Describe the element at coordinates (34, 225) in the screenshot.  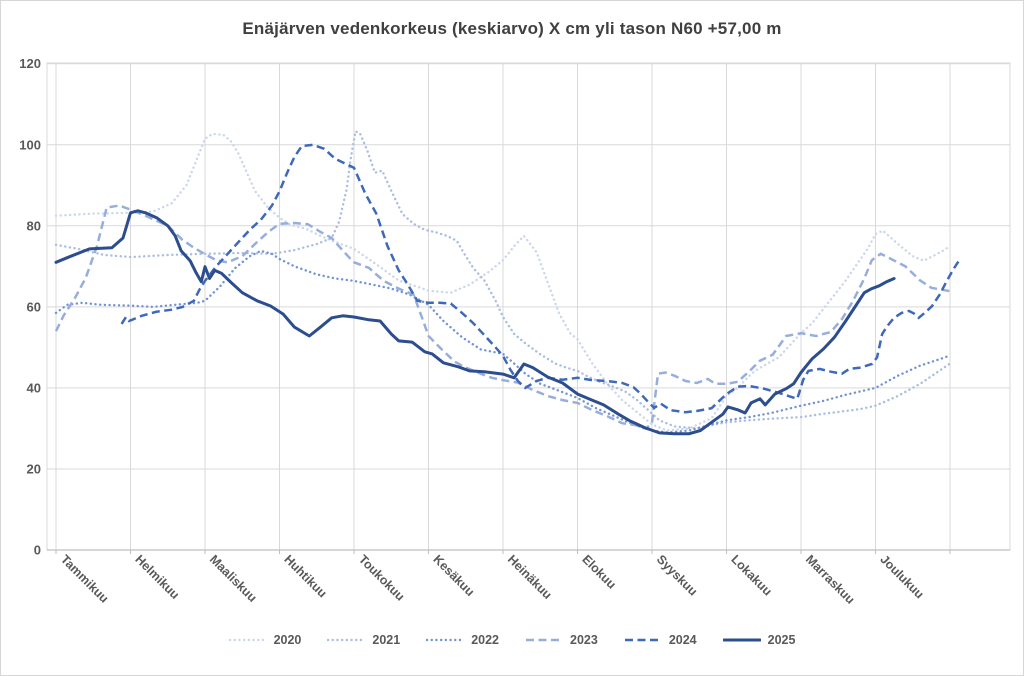
I see `svg-text: 80` at that location.